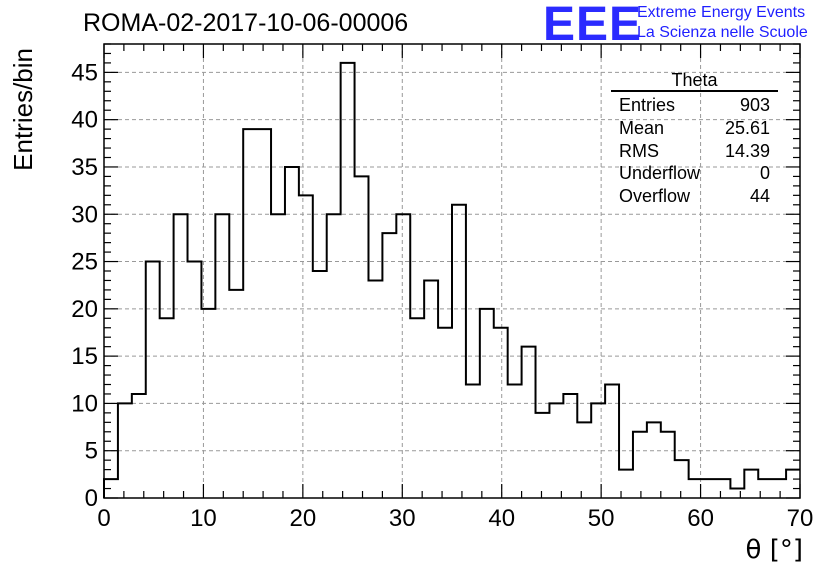 The height and width of the screenshot is (572, 836). I want to click on y-tick-label: 0, so click(91, 498).